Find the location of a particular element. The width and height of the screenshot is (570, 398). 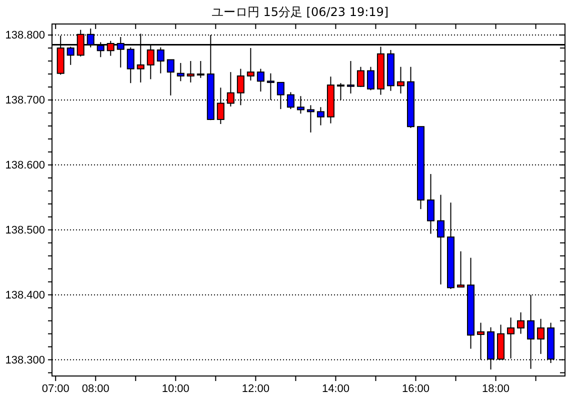

x-tick-label: 16:00 is located at coordinates (416, 388).